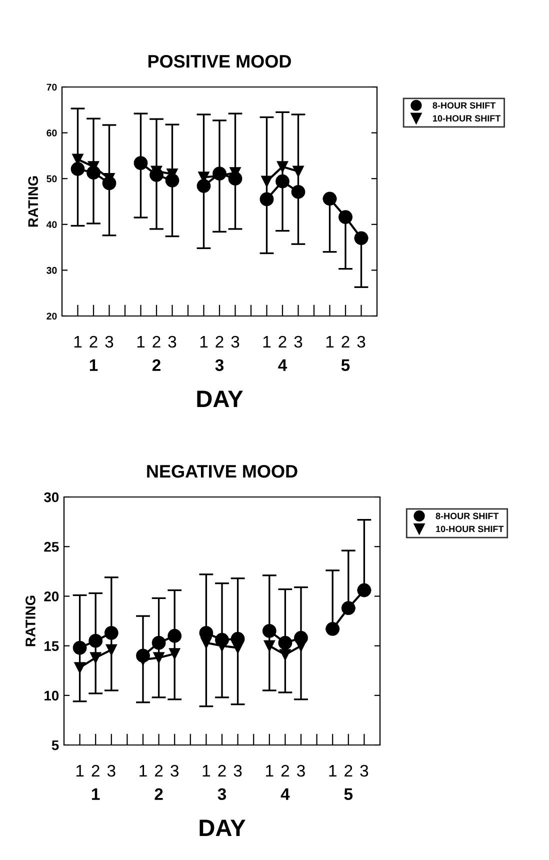  What do you see at coordinates (51, 547) in the screenshot?
I see `y-tick-label: 25` at bounding box center [51, 547].